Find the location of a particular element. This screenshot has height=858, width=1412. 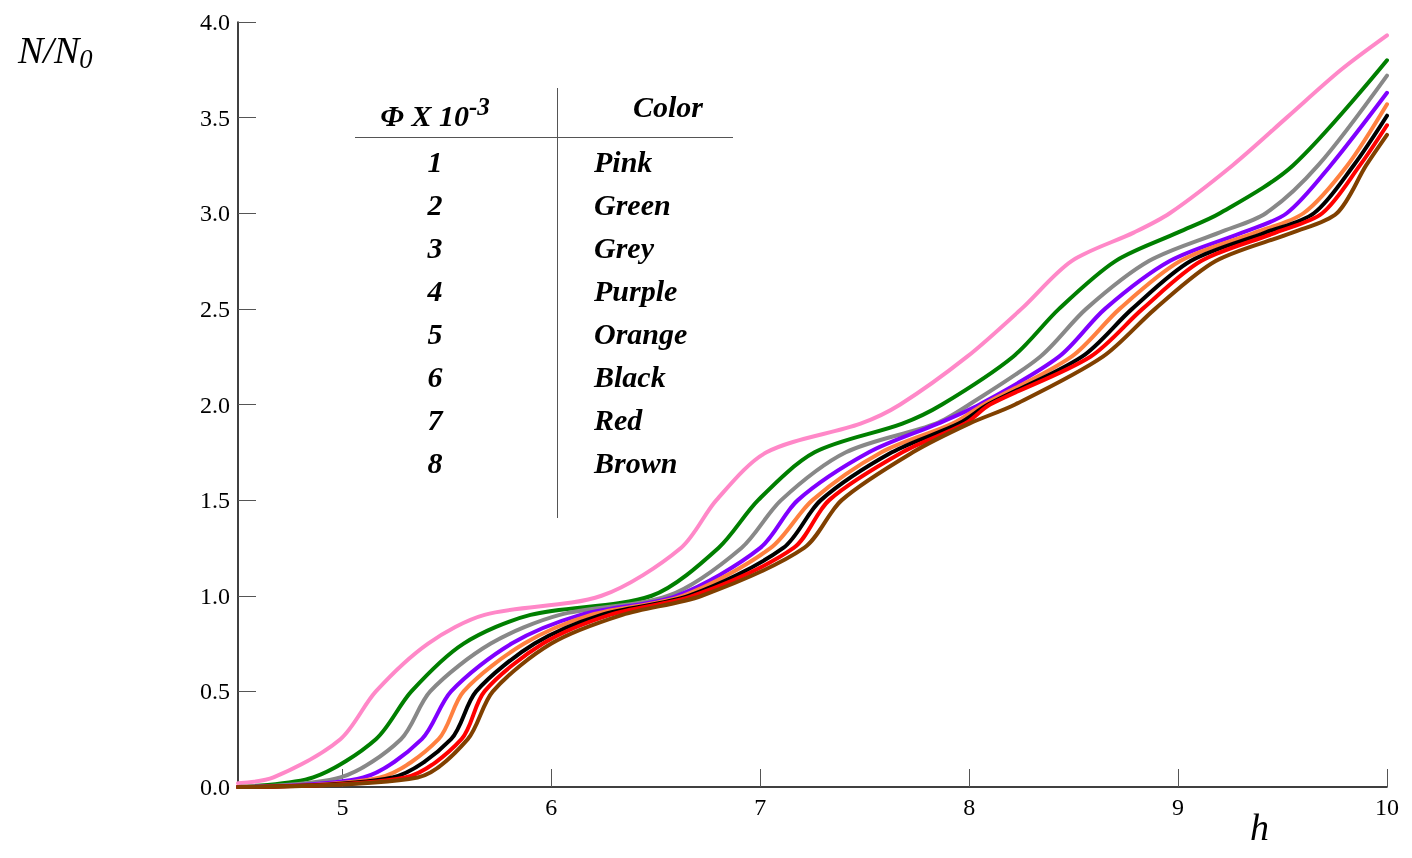

x-axis-title: h is located at coordinates (1259, 827).